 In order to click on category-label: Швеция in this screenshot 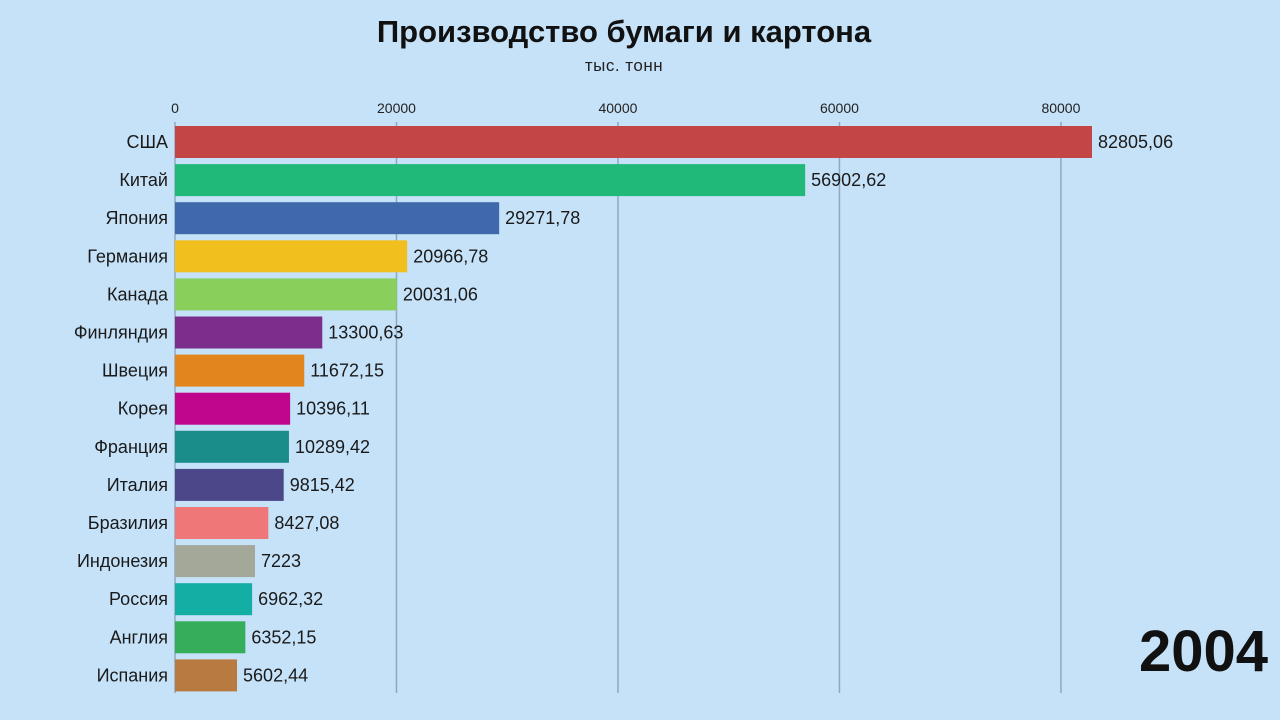, I will do `click(135, 371)`.